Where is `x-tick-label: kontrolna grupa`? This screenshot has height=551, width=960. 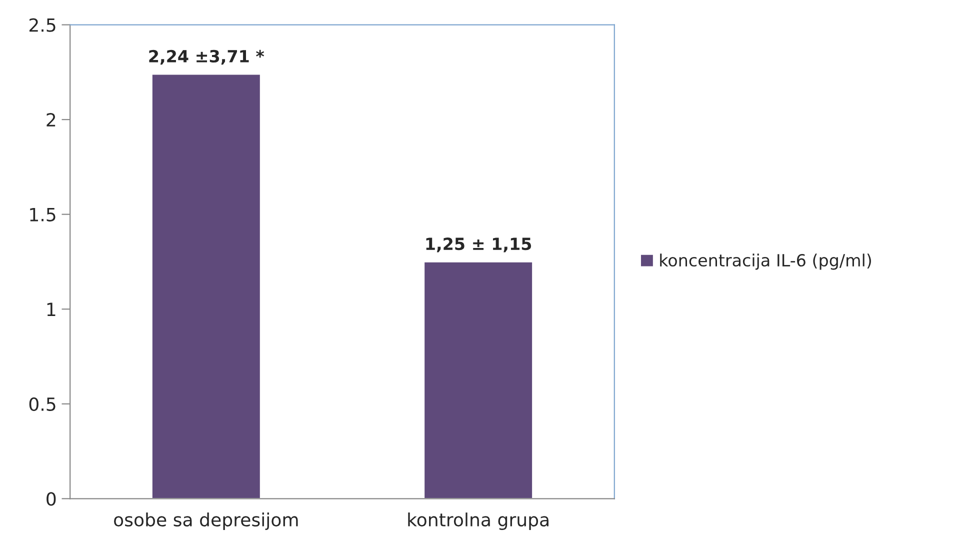
x-tick-label: kontrolna grupa is located at coordinates (478, 521).